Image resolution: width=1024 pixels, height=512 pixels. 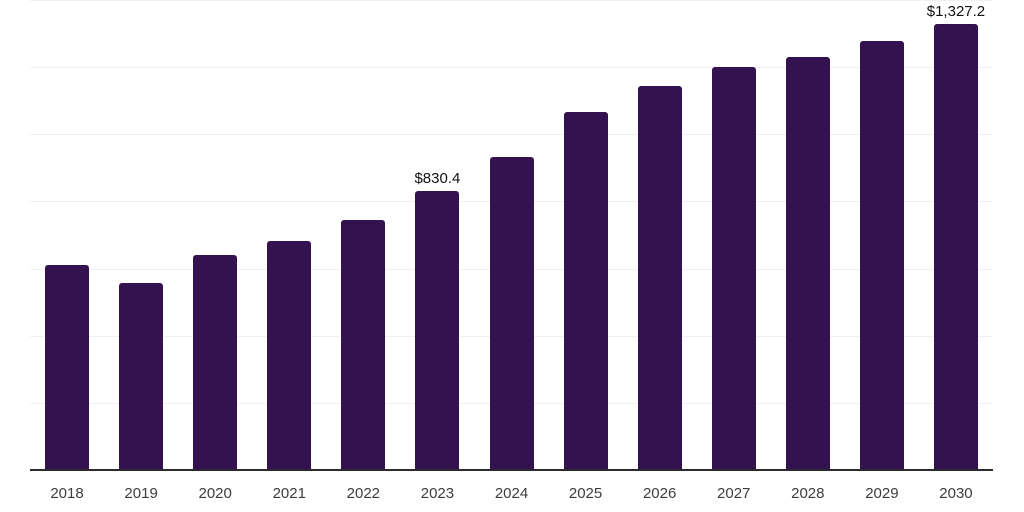 I want to click on x-tick-label: 2028, so click(x=808, y=493).